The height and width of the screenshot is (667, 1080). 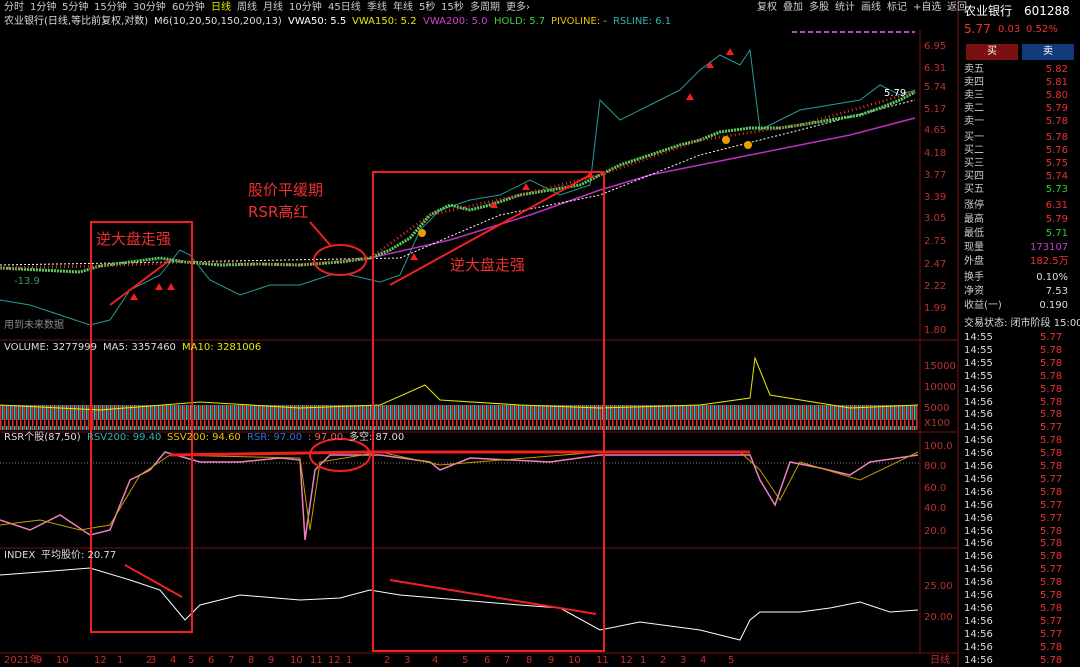 I want to click on toolbar-tab: 15分钟, so click(x=110, y=7).